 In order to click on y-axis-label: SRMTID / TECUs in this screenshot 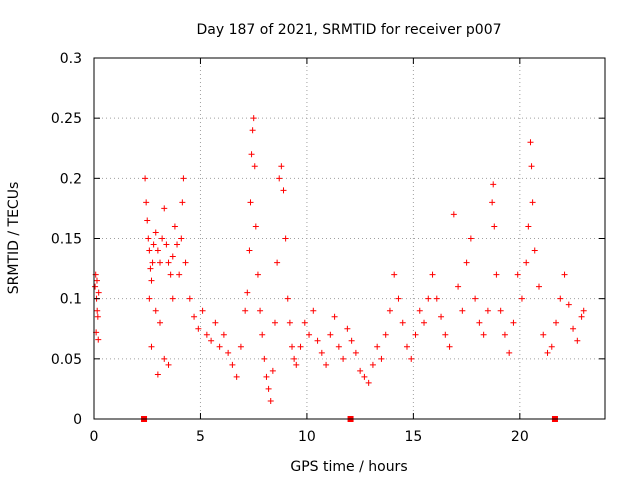, I will do `click(14, 238)`.